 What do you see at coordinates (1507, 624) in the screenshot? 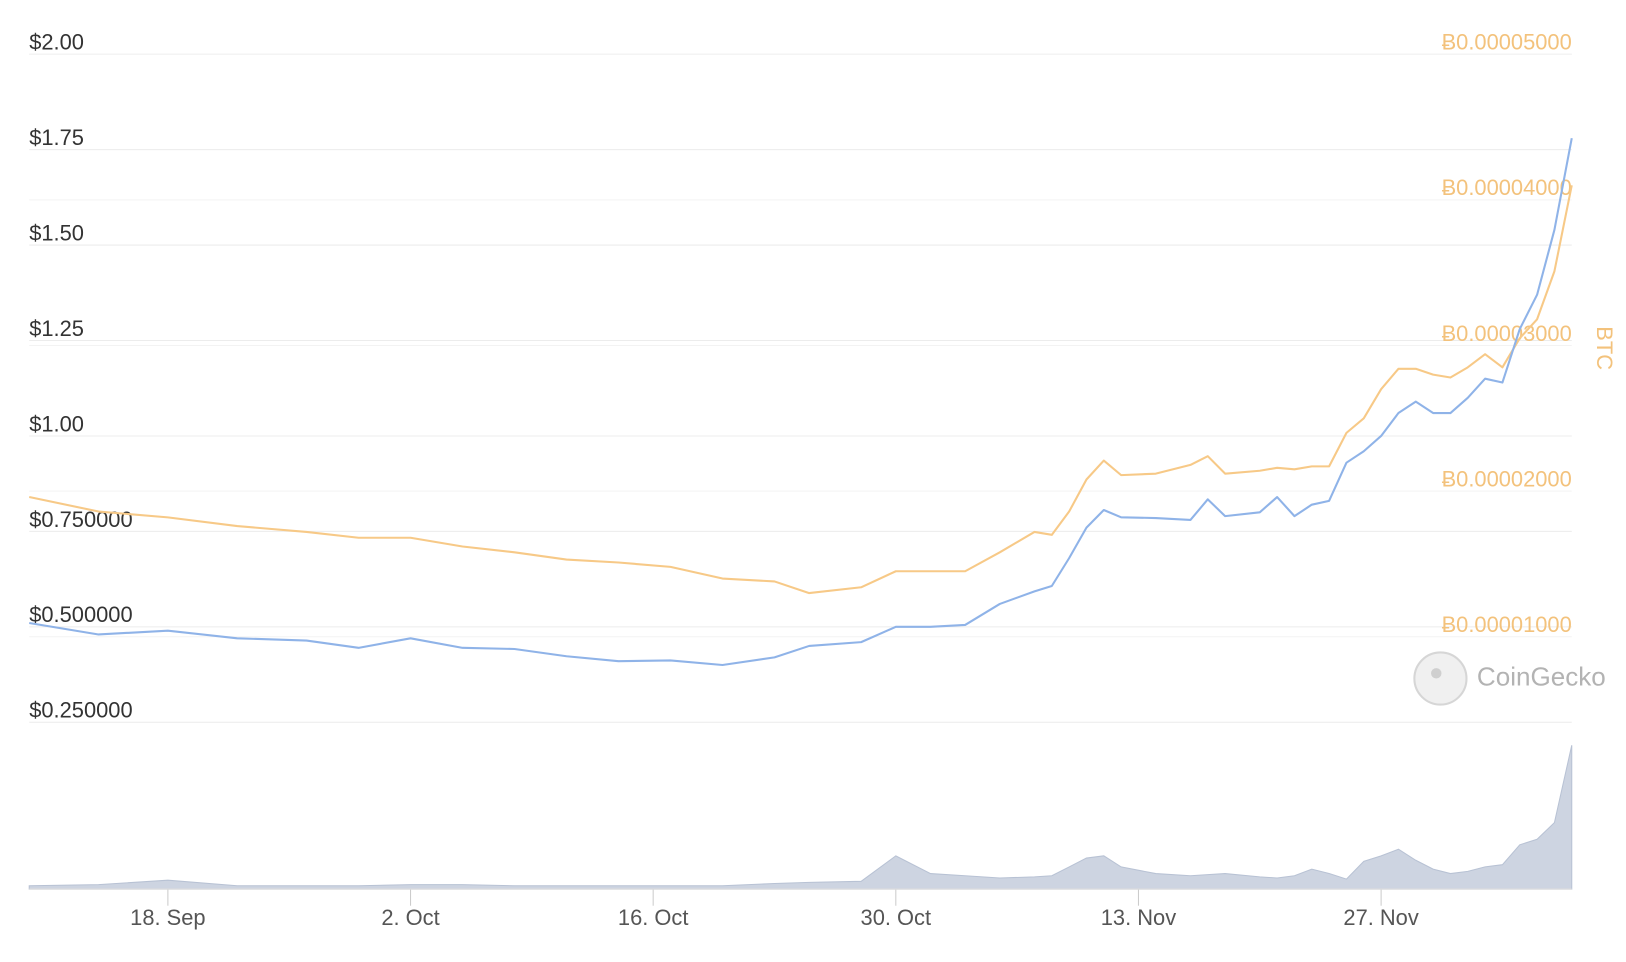
I see `y2-tick-label: Ƀ0.00001000` at bounding box center [1507, 624].